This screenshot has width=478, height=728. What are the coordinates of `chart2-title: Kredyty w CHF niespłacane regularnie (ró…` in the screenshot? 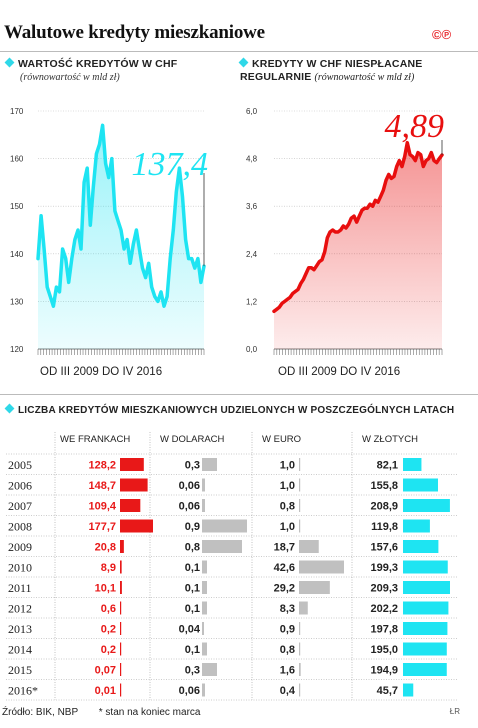 It's located at (354, 70).